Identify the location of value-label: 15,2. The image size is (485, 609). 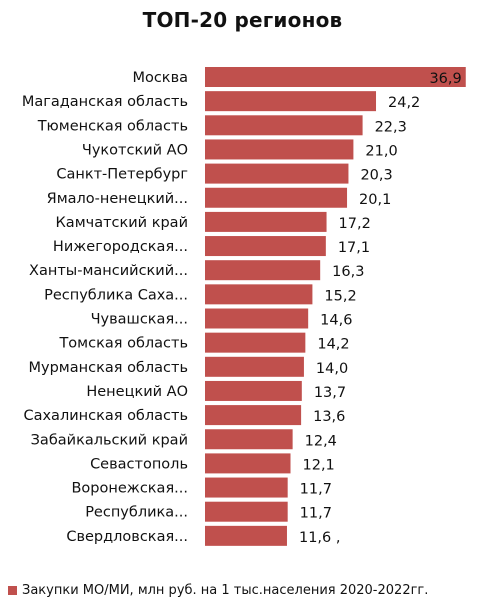
(340, 296).